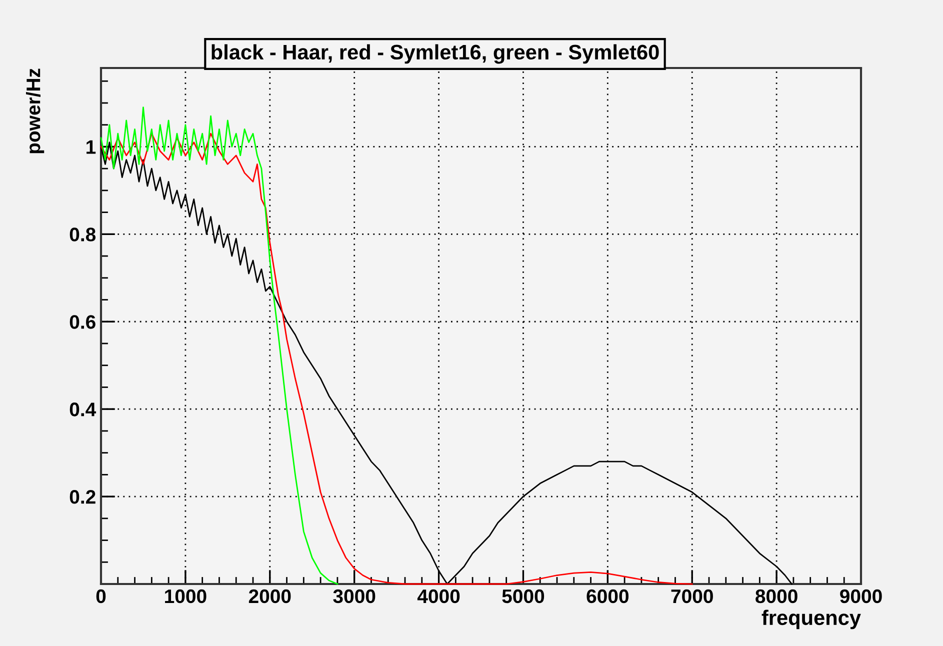 Image resolution: width=943 pixels, height=646 pixels. What do you see at coordinates (435, 54) in the screenshot?
I see `chart-title: black - Haar, red - Symlet16, green - Symlet60` at bounding box center [435, 54].